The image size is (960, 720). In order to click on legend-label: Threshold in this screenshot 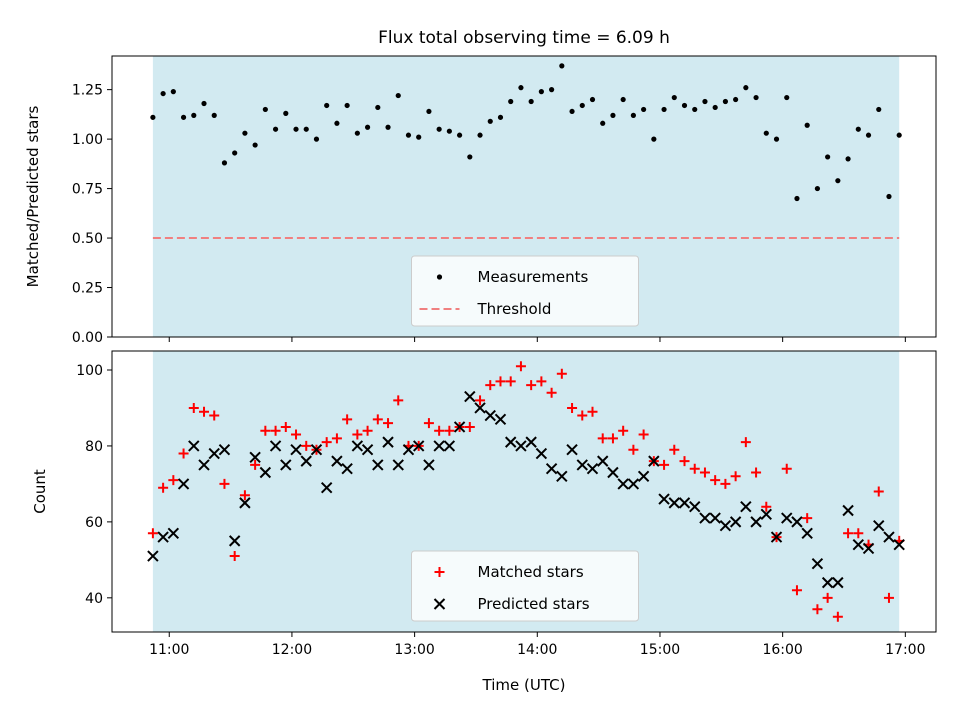, I will do `click(514, 309)`.